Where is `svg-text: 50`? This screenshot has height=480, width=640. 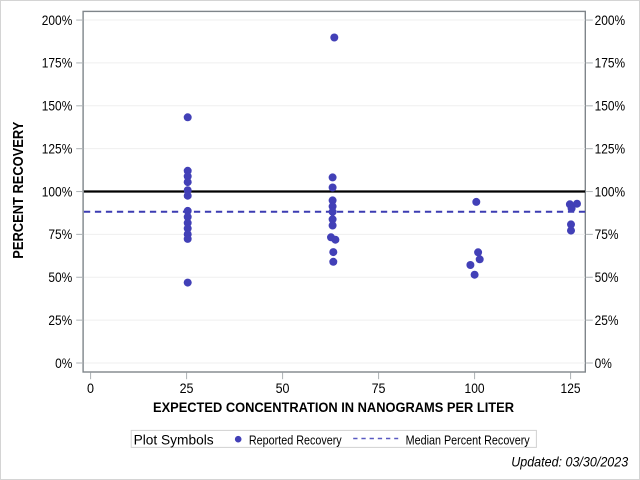
svg-text: 50 is located at coordinates (283, 388).